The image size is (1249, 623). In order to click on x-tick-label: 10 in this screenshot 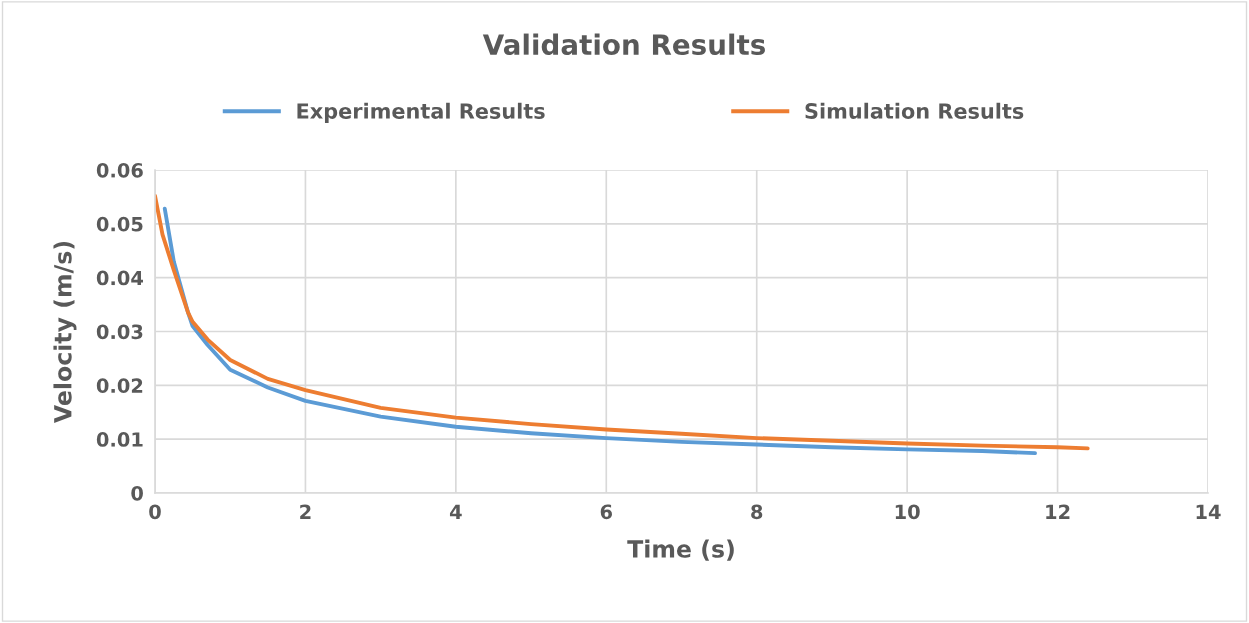, I will do `click(907, 512)`.